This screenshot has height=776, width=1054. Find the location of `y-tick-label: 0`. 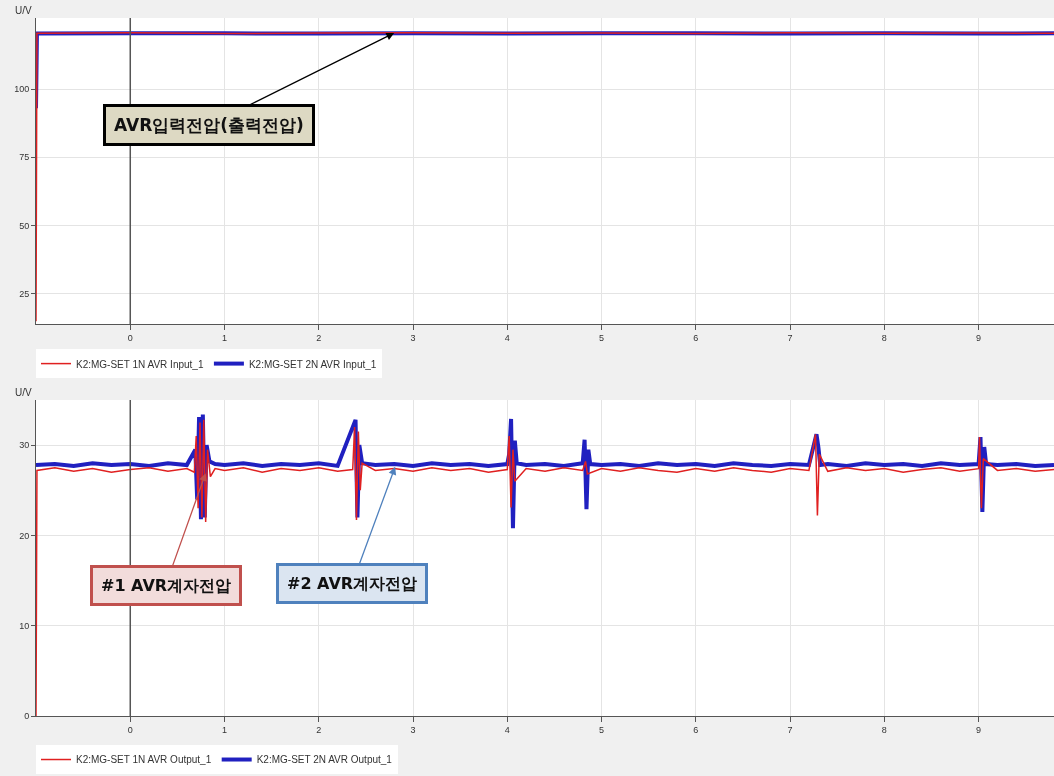

y-tick-label: 0 is located at coordinates (27, 716).